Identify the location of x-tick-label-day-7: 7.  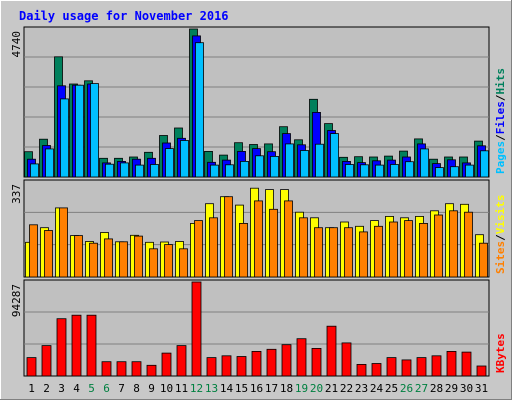
(121, 388).